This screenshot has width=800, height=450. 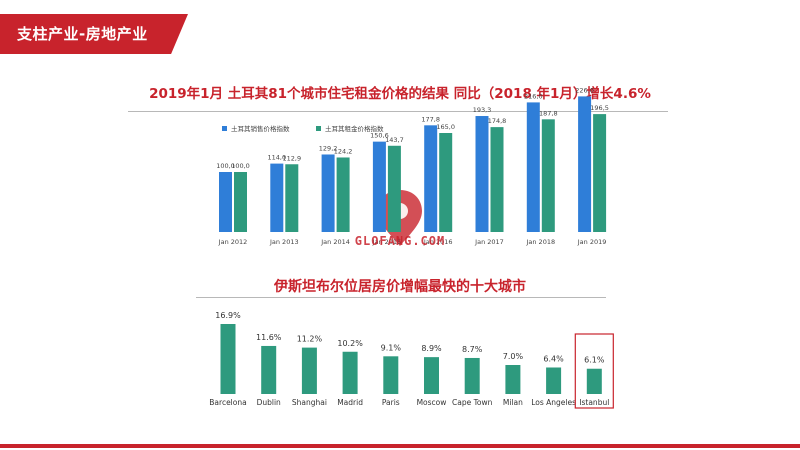 I want to click on chart1-value-label: 112,9, so click(x=291, y=158).